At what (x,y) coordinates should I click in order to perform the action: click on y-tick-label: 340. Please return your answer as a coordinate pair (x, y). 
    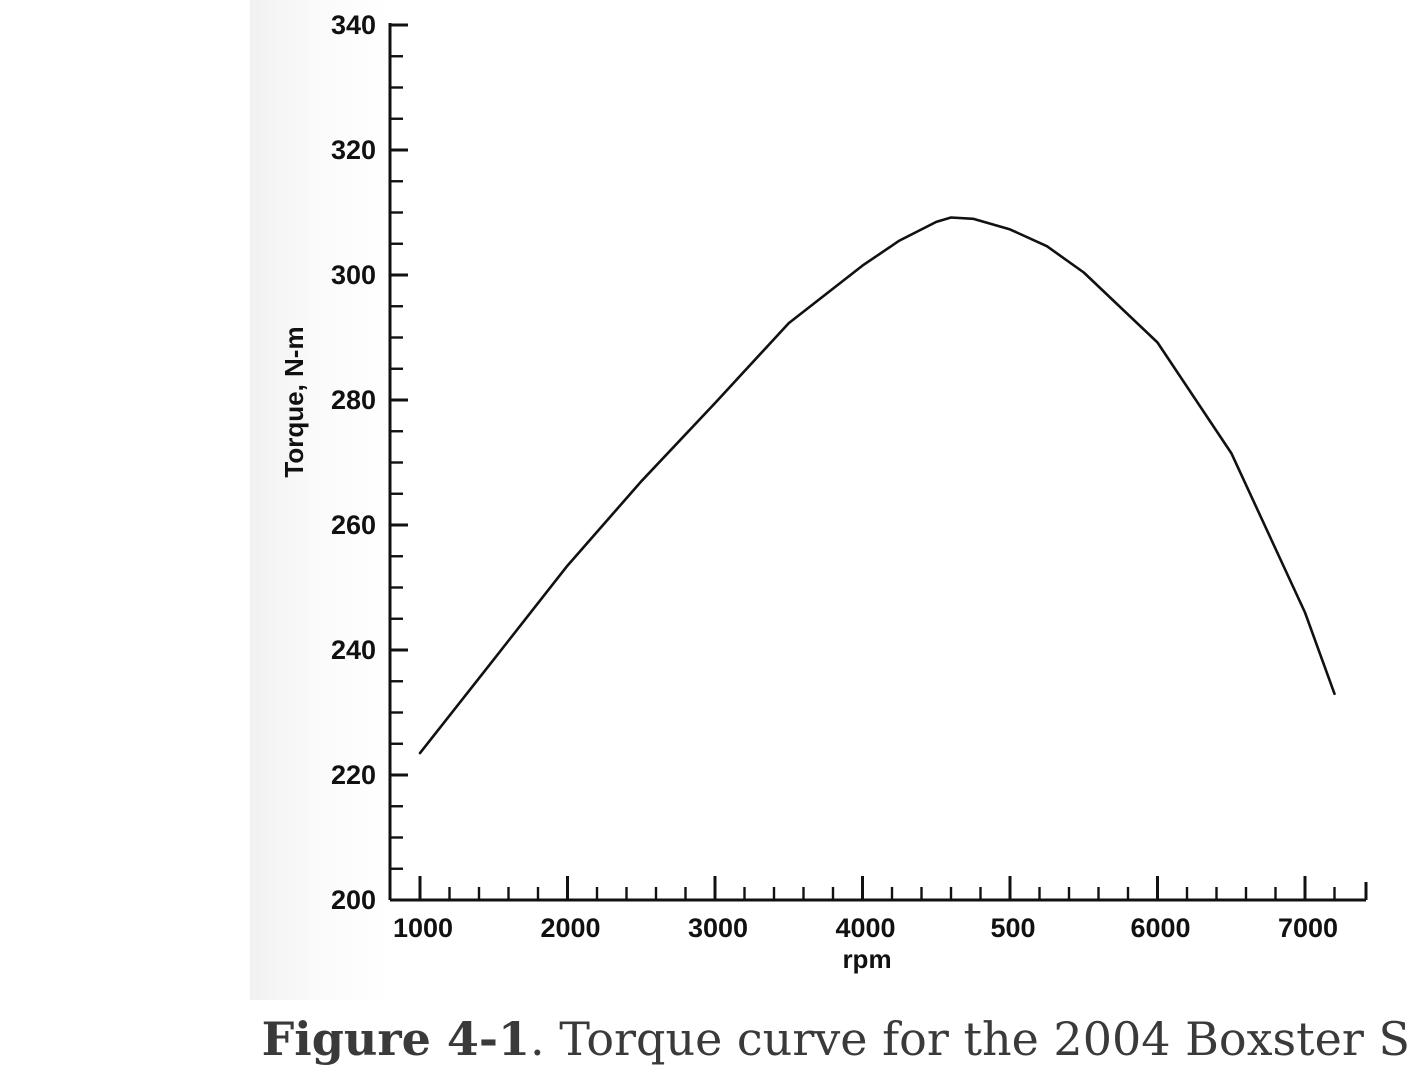
    Looking at the image, I should click on (353, 25).